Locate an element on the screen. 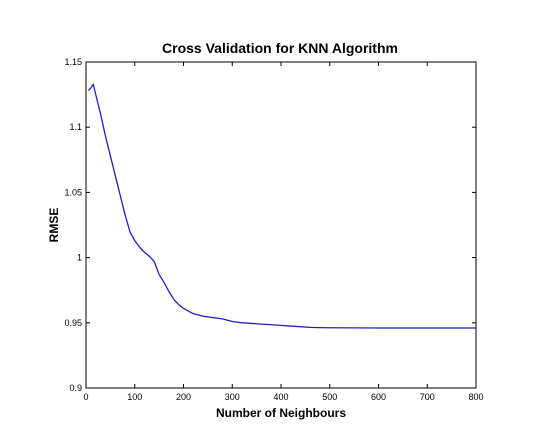 This screenshot has width=536, height=438. x-tick-label: 400 is located at coordinates (280, 397).